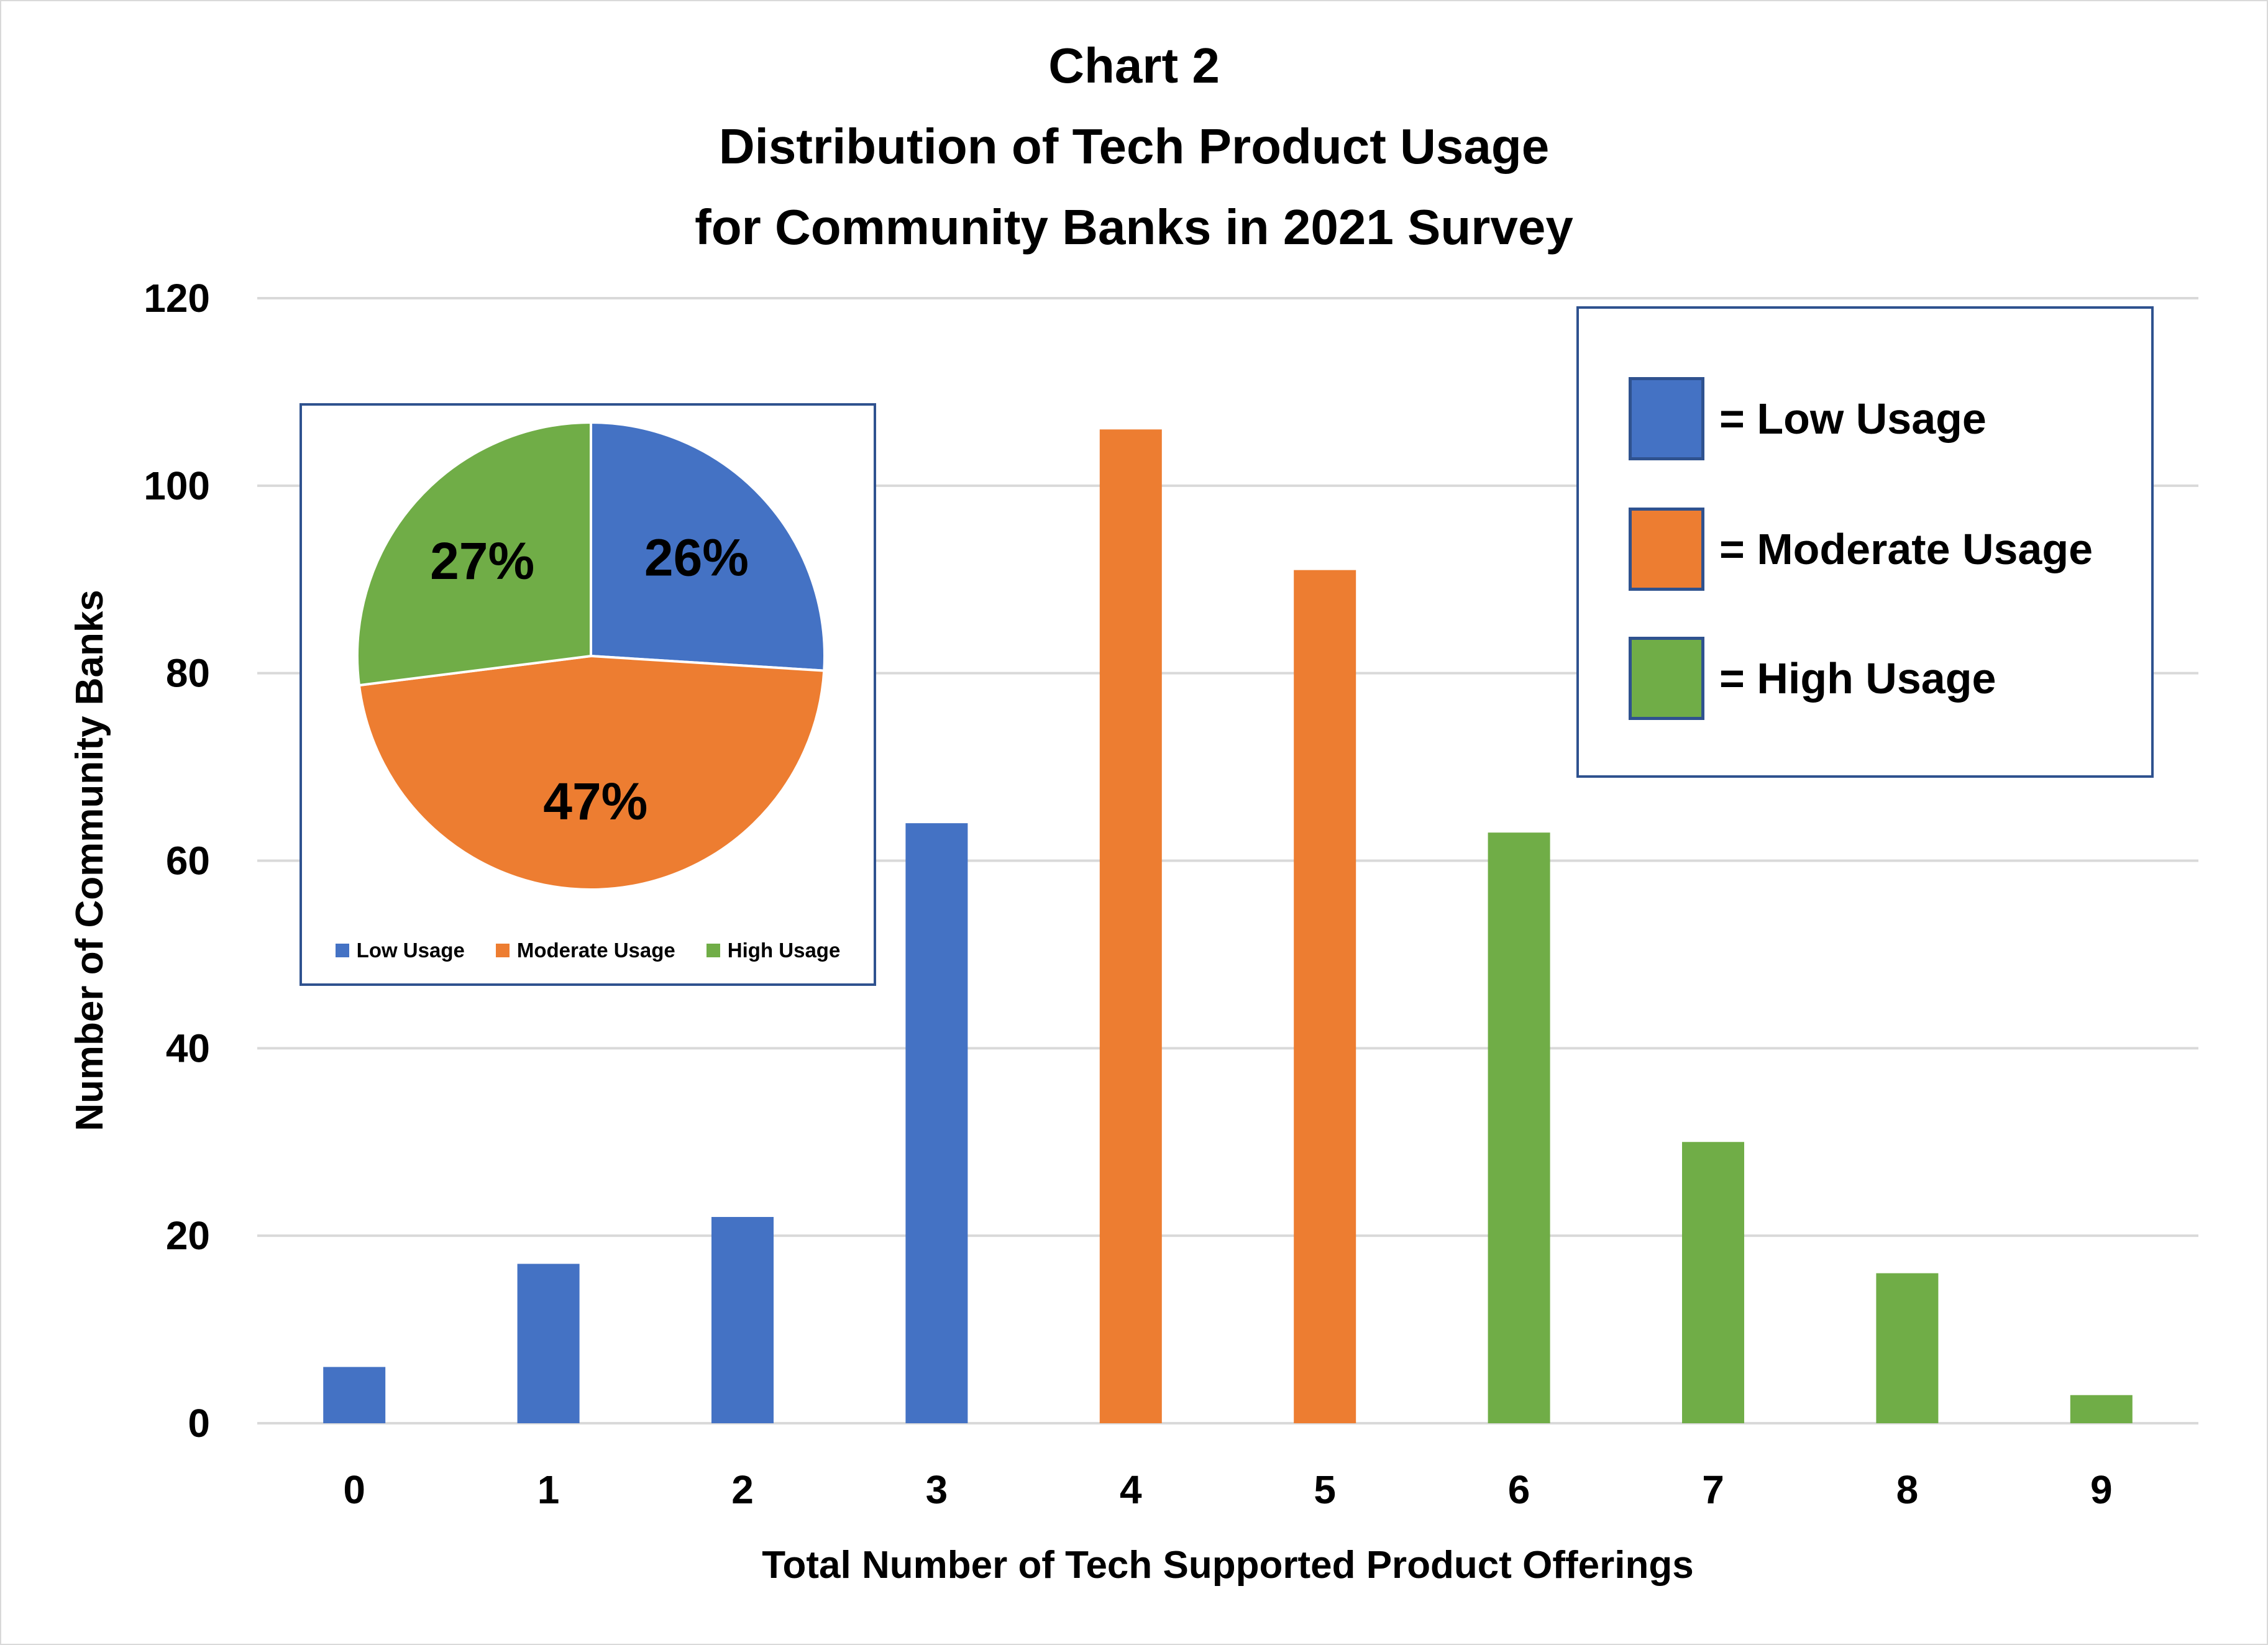  Describe the element at coordinates (1667, 678) in the screenshot. I see `legend-swatch-high` at that location.